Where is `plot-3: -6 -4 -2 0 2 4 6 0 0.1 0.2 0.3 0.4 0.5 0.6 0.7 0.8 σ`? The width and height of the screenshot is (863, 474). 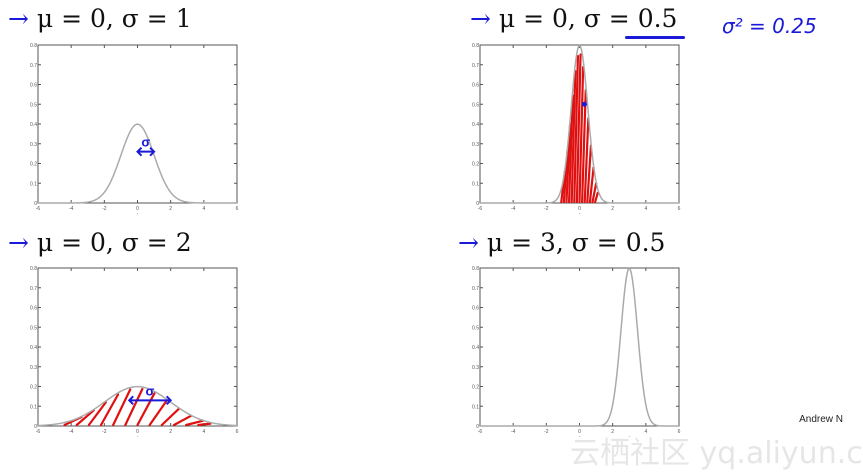 plot-3: -6 -4 -2 0 2 4 6 0 0.1 0.2 0.3 0.4 0.5 0.6 0.7 0.8 σ is located at coordinates (134, 351).